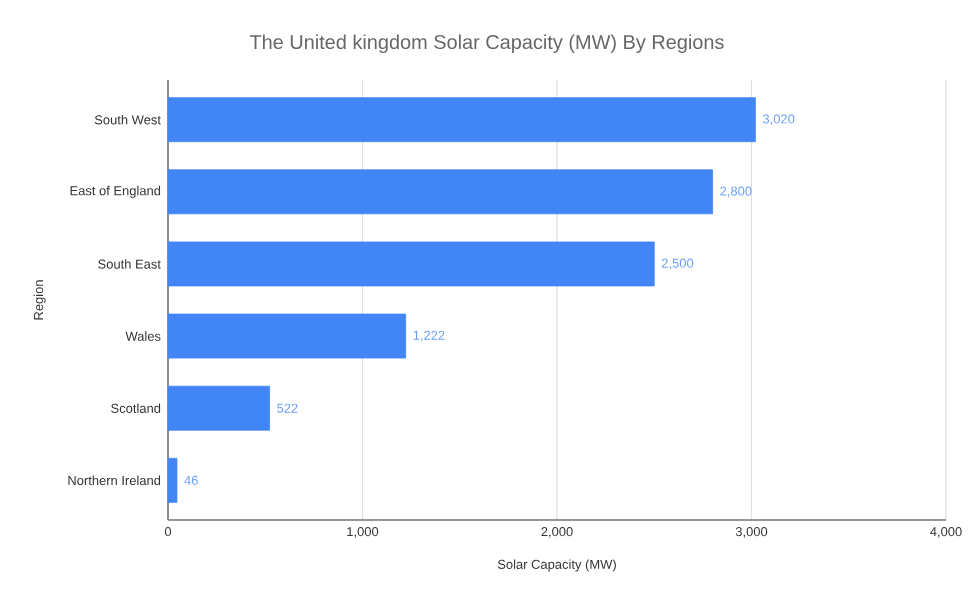 This screenshot has width=970, height=596. What do you see at coordinates (486, 44) in the screenshot?
I see `chart-title: The United kingdom Solar Capacity (MW) By Regions` at bounding box center [486, 44].